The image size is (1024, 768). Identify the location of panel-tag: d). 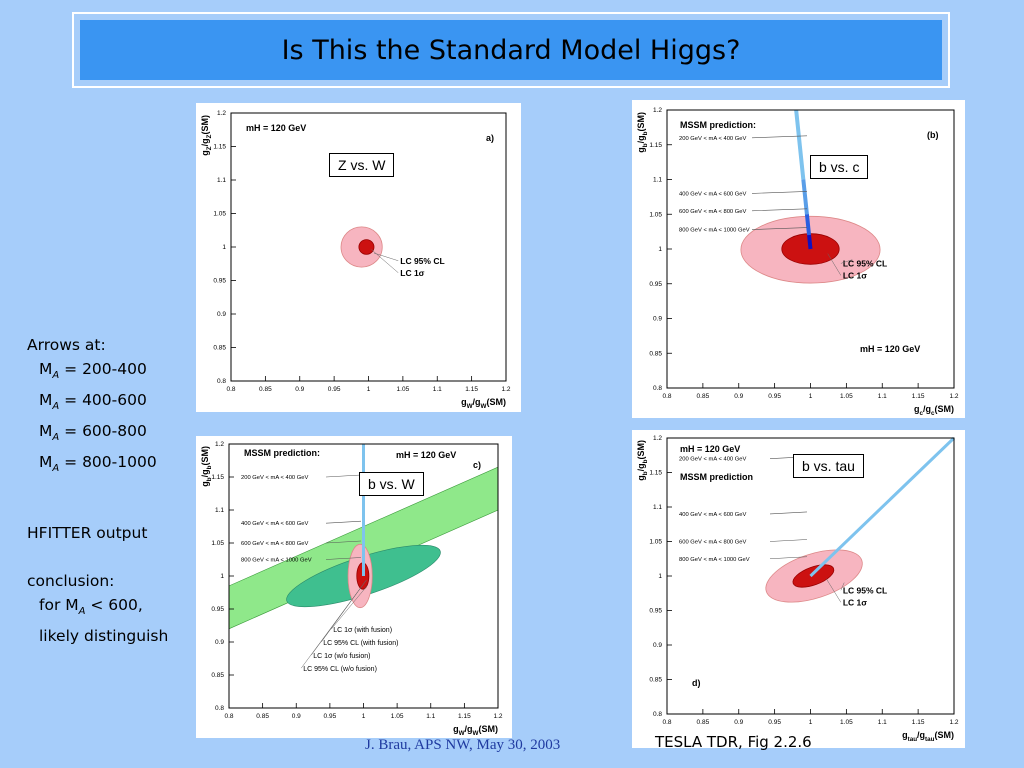
(696, 683).